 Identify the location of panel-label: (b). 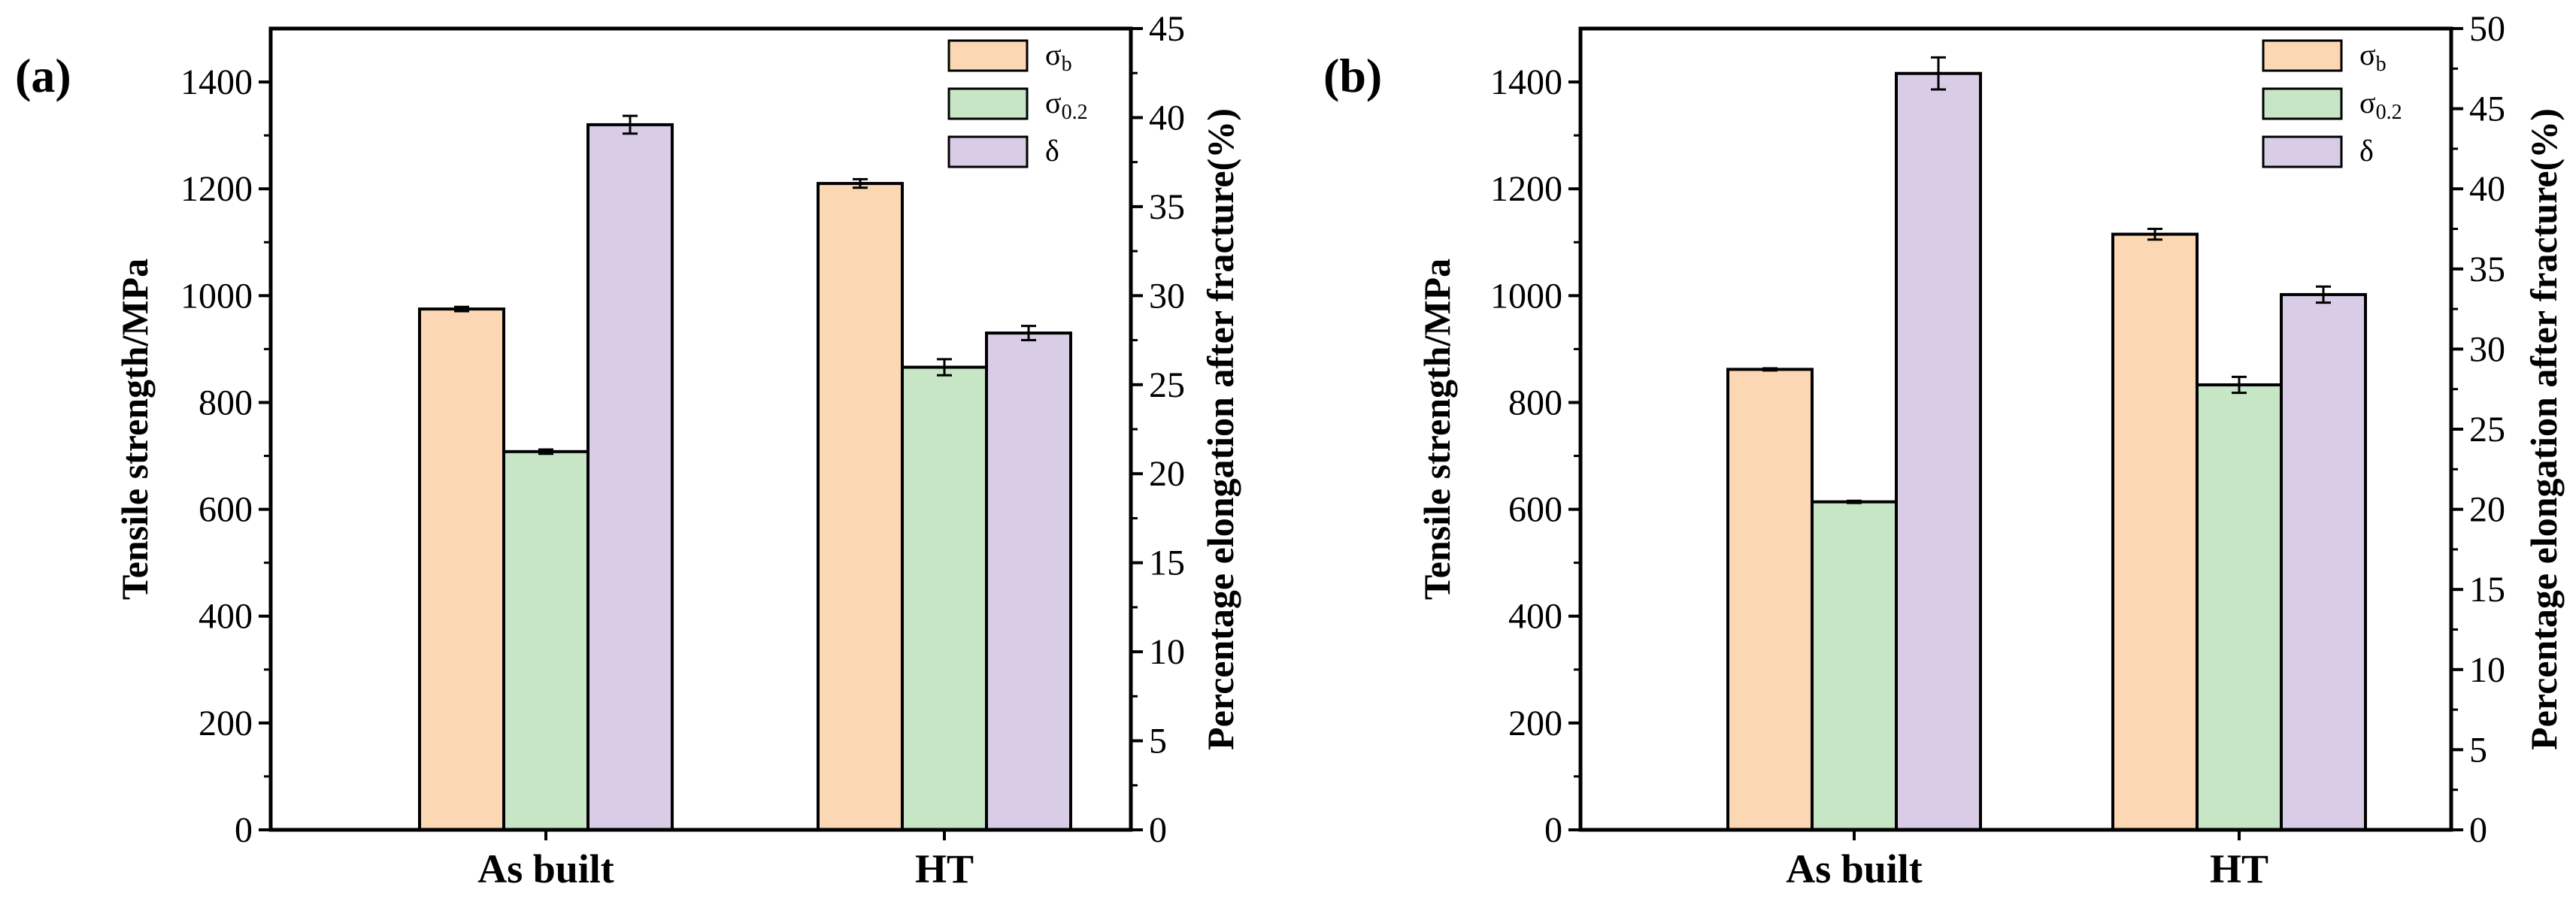
(1352, 75).